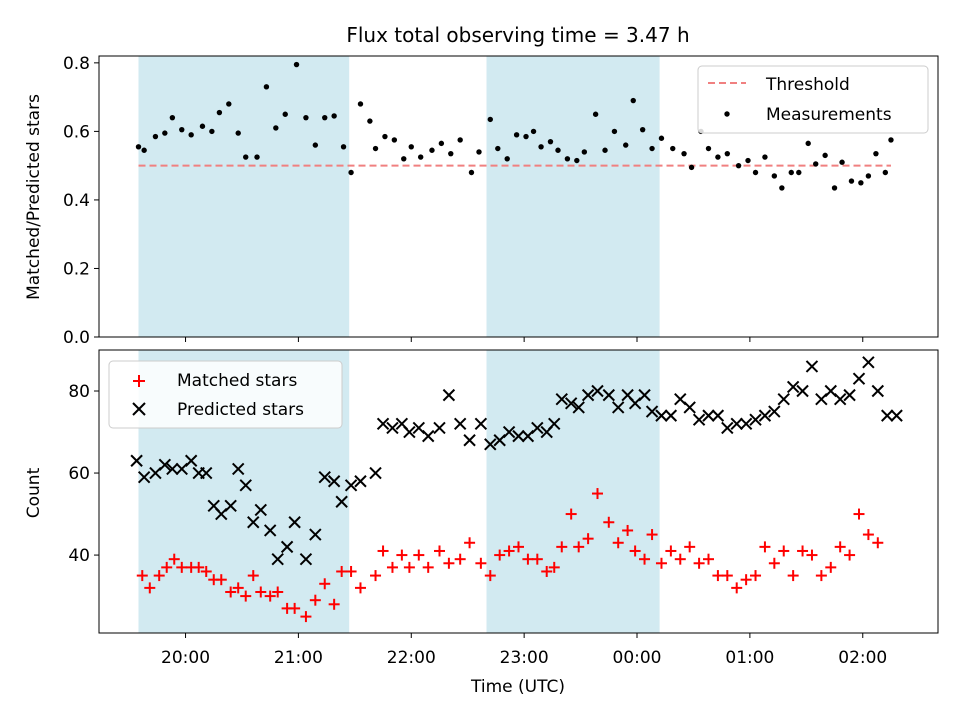  Describe the element at coordinates (517, 687) in the screenshot. I see `x-axis-label: Time (UTC)` at that location.